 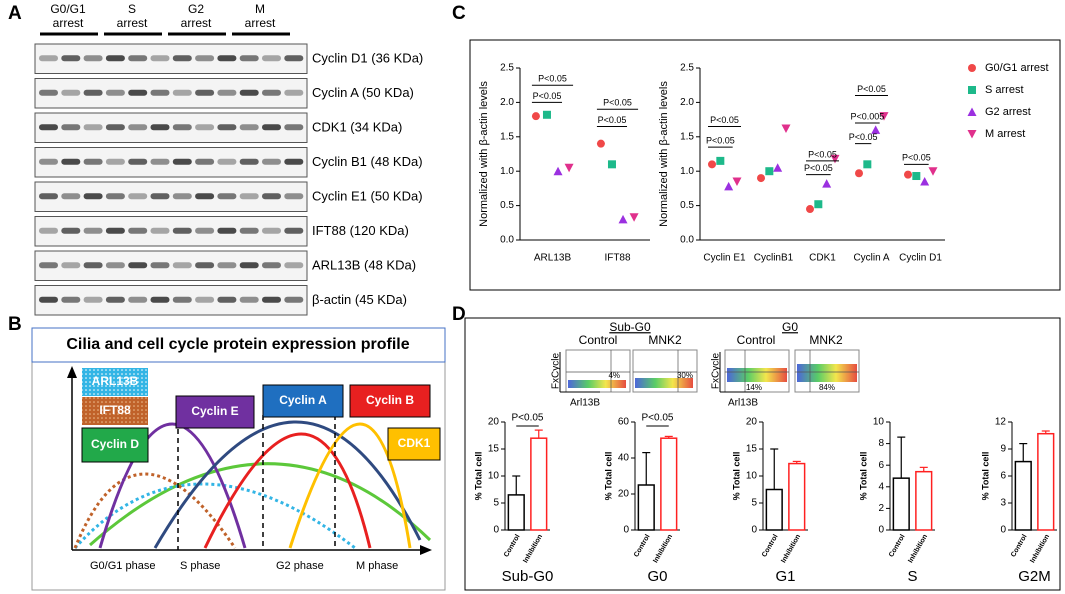 I want to click on bar, so click(x=1023, y=495).